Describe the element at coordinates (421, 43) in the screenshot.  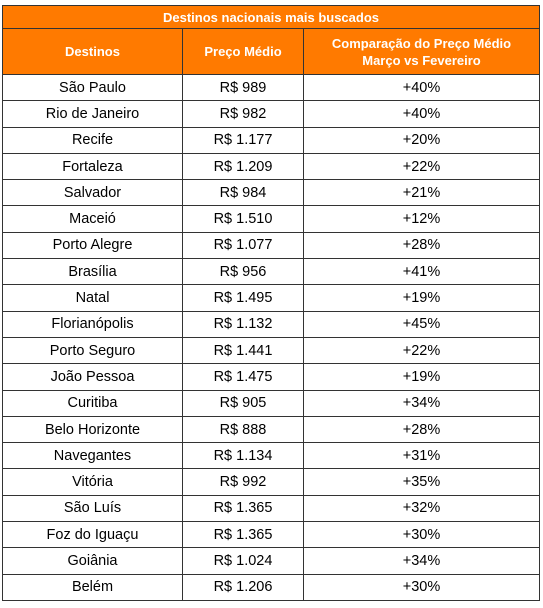
I see `header-comparacao-line1: Comparação do Preço Médio` at that location.